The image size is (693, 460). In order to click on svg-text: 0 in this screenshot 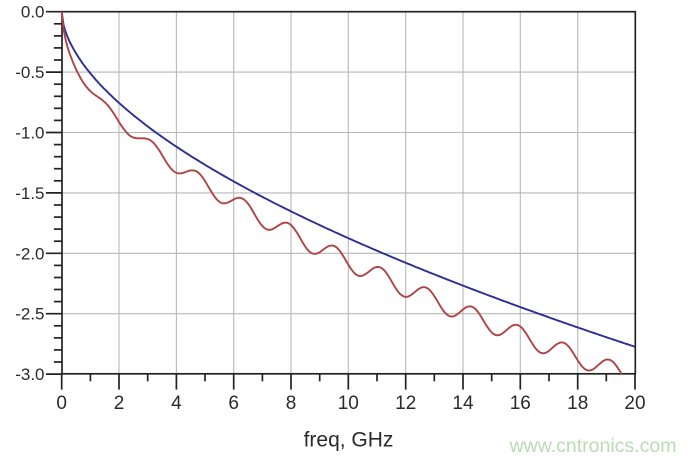, I will do `click(61, 403)`.